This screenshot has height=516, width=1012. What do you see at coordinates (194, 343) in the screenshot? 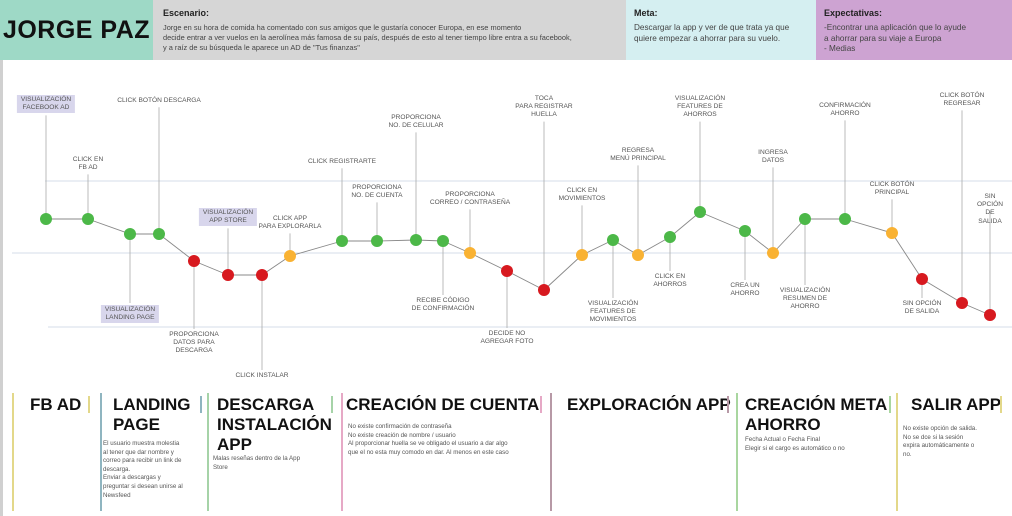
I see `step-label: Proporciona datos para descarga` at bounding box center [194, 343].